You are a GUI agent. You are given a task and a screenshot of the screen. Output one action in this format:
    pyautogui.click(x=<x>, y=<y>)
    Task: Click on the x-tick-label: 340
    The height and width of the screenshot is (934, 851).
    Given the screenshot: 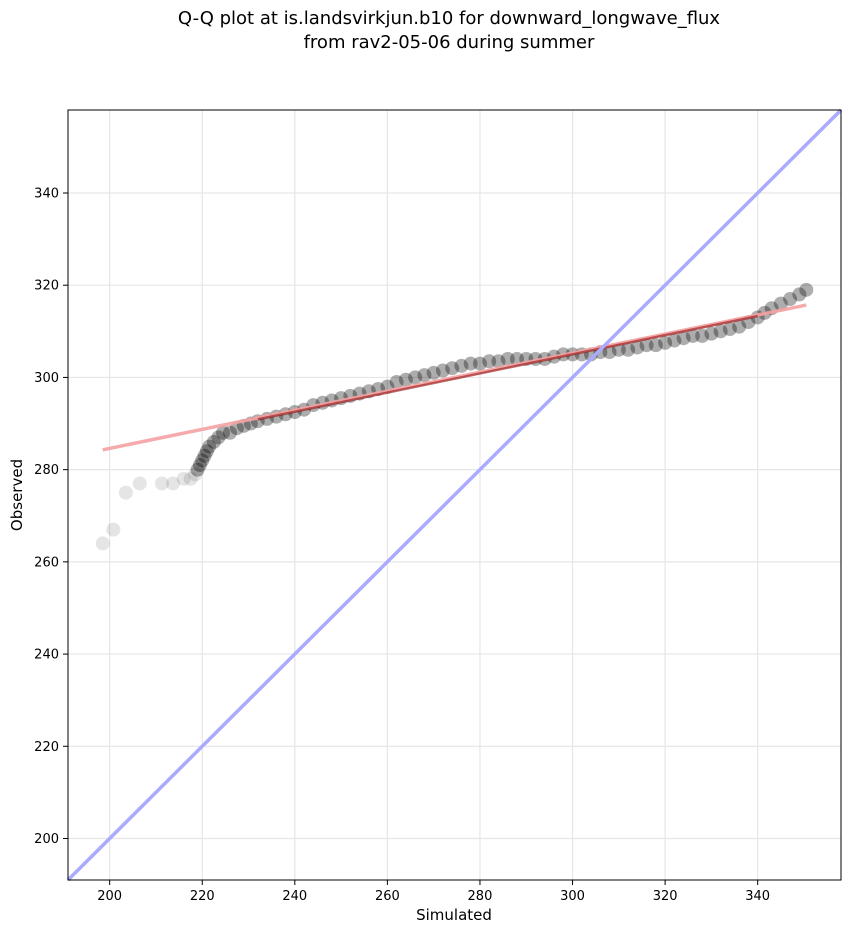 What is the action you would take?
    pyautogui.click(x=757, y=896)
    